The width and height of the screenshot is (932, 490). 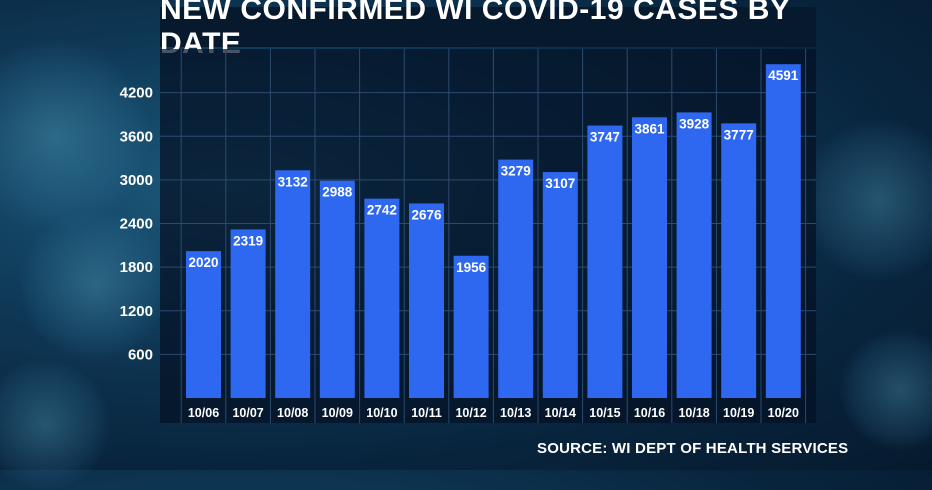 I want to click on x-tick-label: 10/15, so click(x=604, y=413).